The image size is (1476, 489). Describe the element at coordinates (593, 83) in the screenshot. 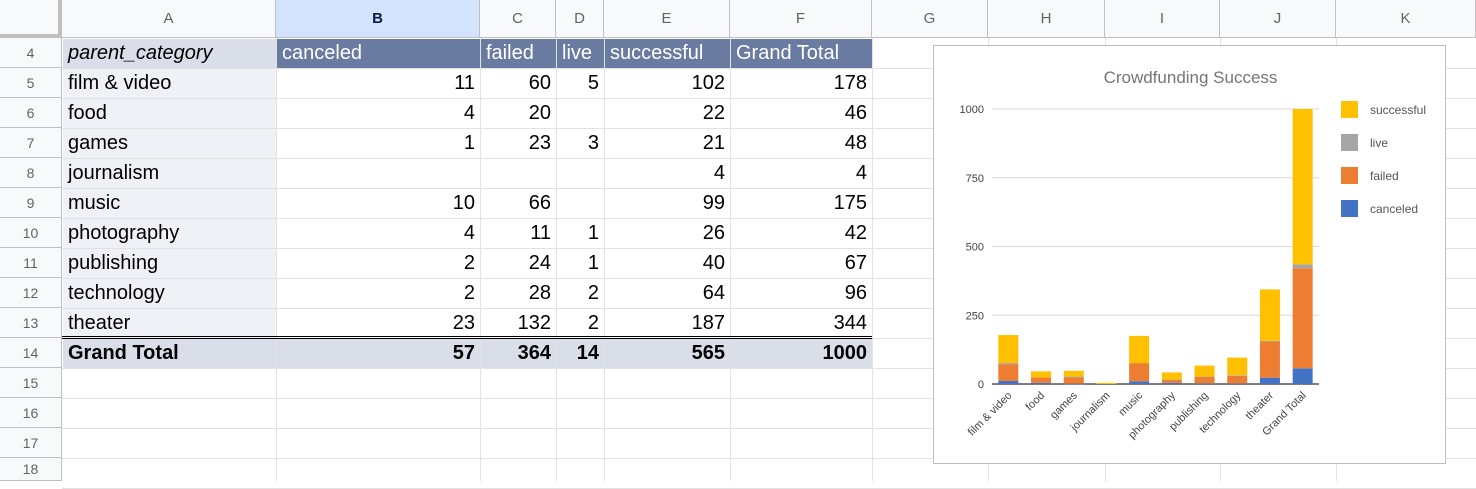

I see `pivot-value-cell: 5` at that location.